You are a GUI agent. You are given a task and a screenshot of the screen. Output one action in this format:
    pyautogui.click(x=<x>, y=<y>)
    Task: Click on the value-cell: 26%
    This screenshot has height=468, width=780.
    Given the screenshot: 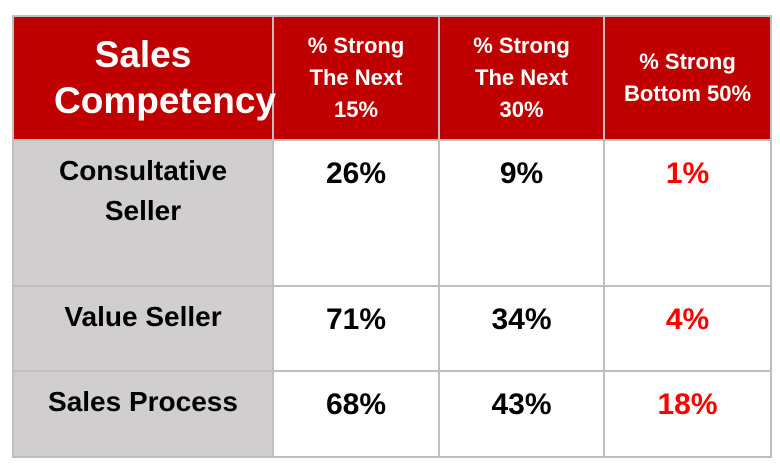 What is the action you would take?
    pyautogui.click(x=356, y=213)
    